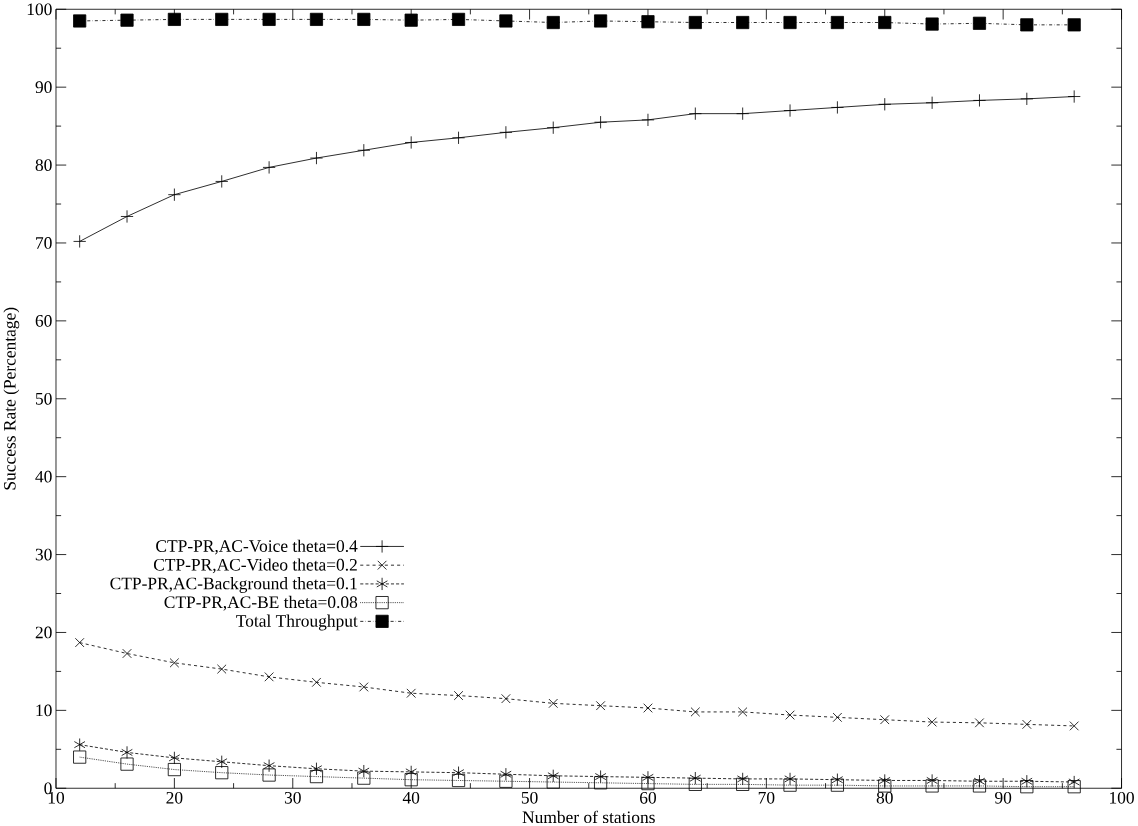 The image size is (1138, 826). Describe the element at coordinates (292, 797) in the screenshot. I see `x-tick-label: 30` at that location.